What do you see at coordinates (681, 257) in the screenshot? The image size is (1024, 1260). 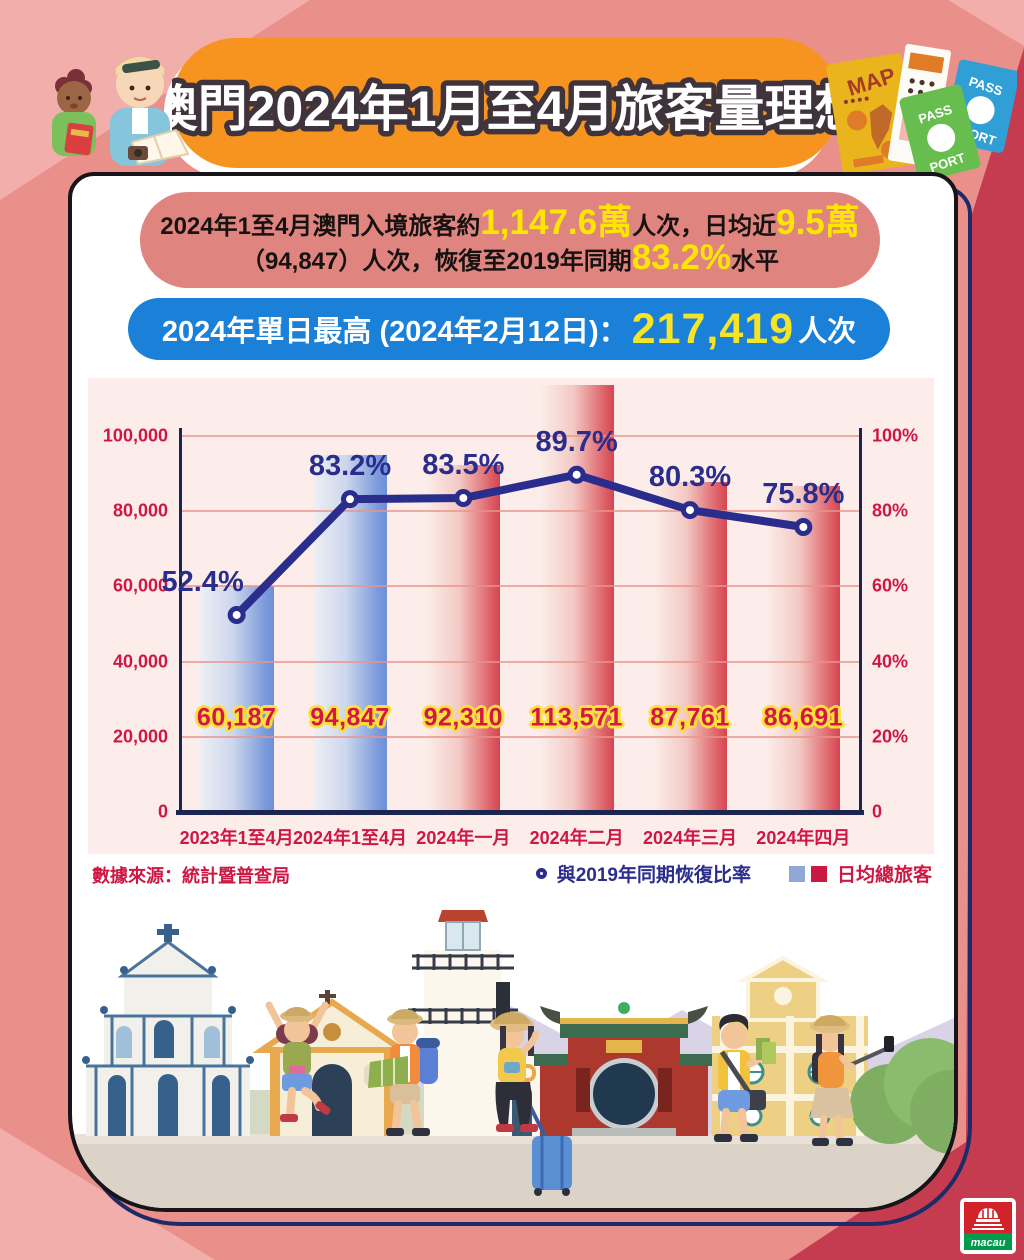 I see `recovery-rate-value: 83.2%` at bounding box center [681, 257].